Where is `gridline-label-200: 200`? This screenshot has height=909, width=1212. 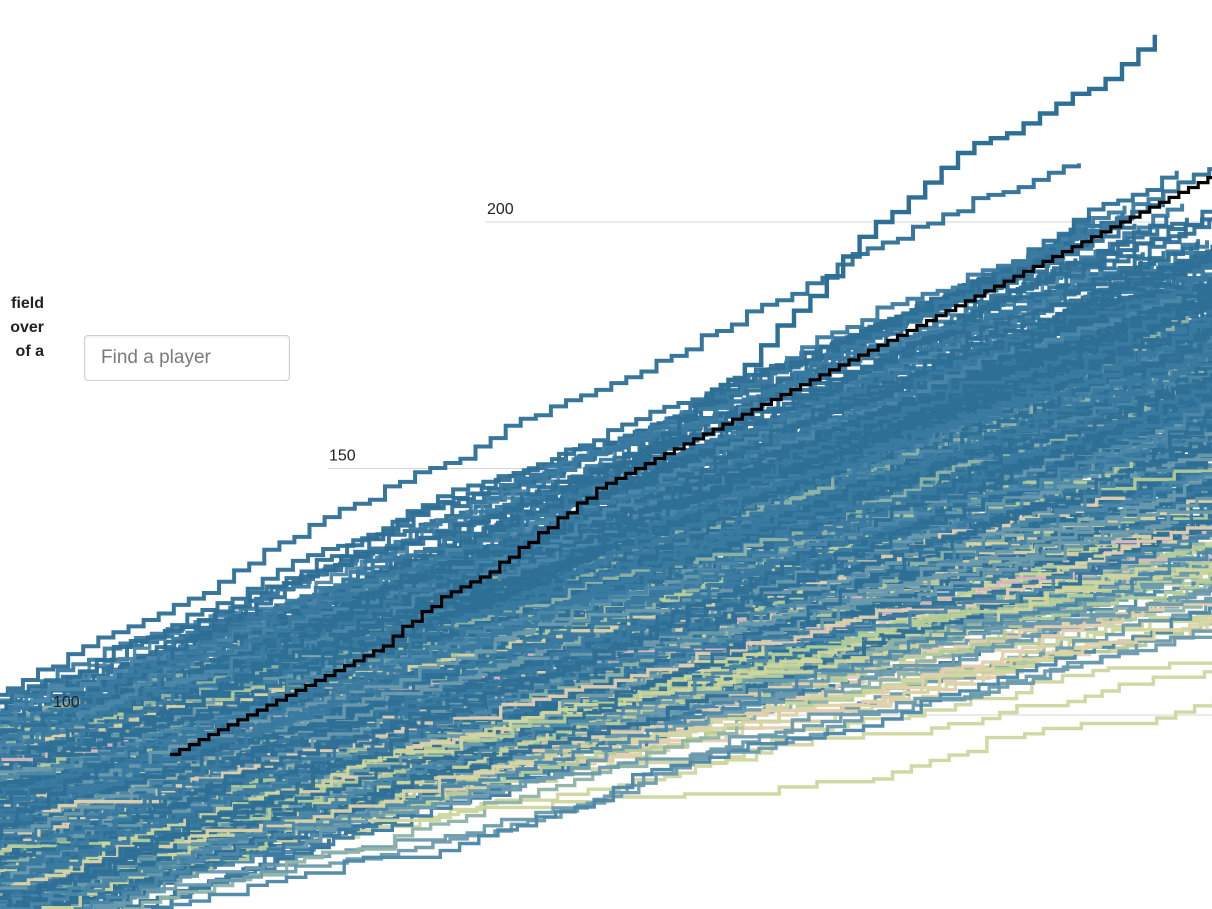
gridline-label-200: 200 is located at coordinates (500, 209).